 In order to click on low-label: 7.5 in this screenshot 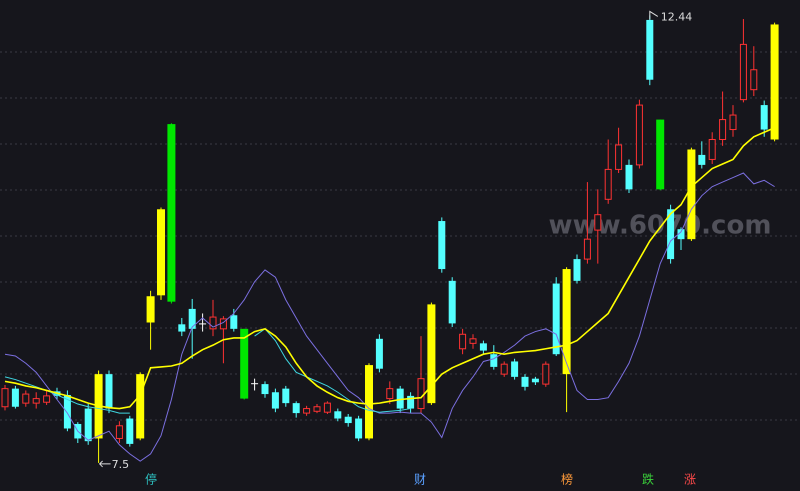, I will do `click(121, 464)`.